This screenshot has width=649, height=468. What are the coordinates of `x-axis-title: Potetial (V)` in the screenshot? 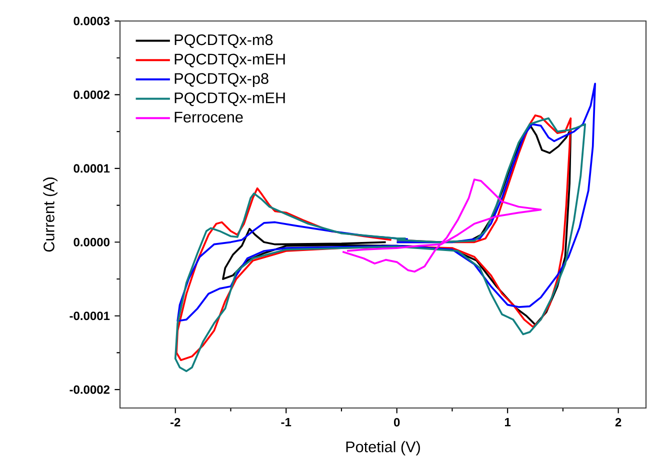 It's located at (383, 448).